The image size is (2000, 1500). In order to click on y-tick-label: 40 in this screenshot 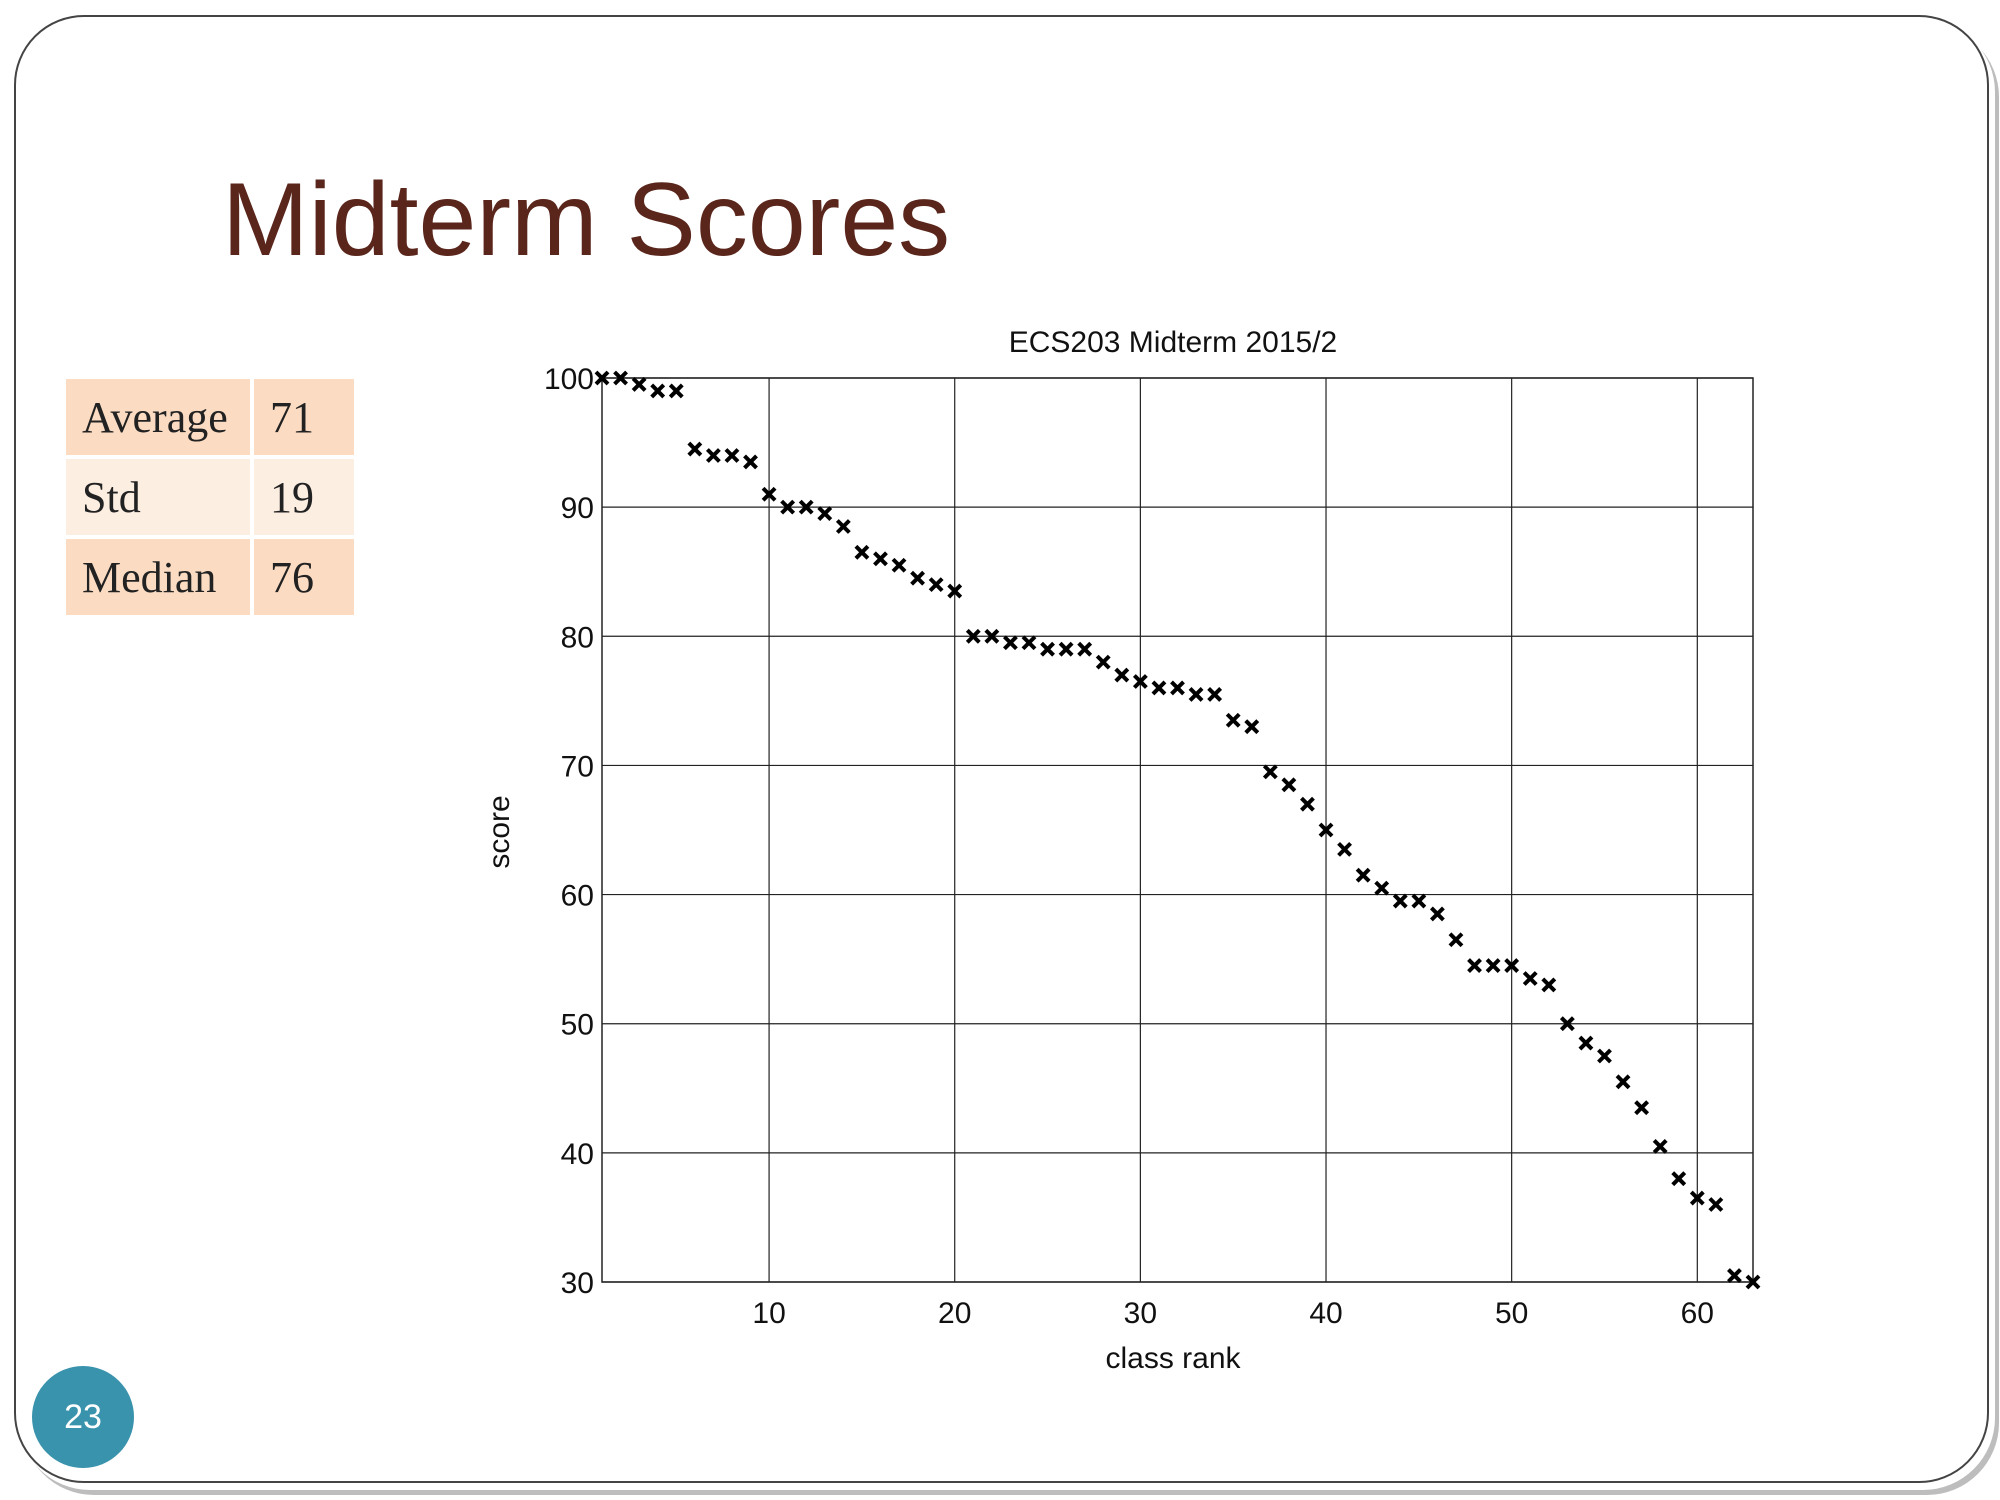, I will do `click(577, 1154)`.